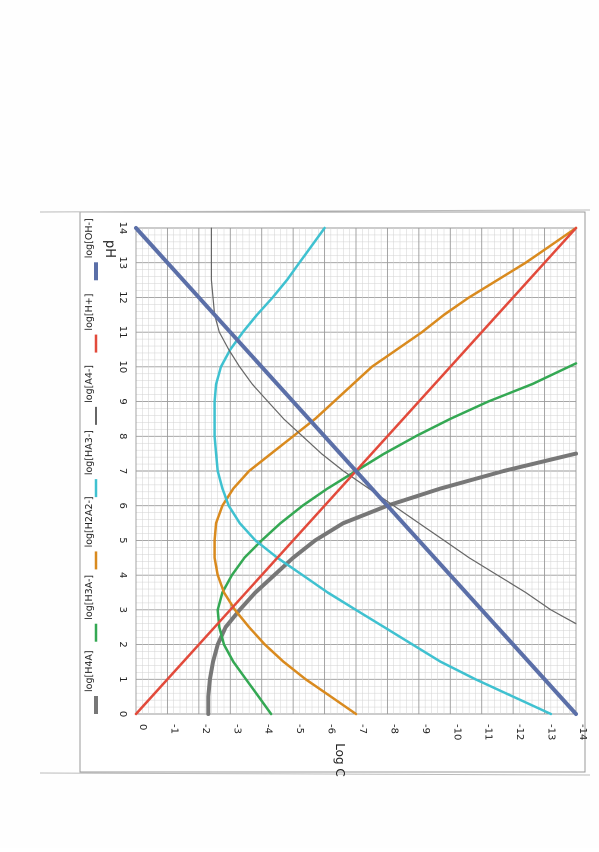  Describe the element at coordinates (173, 729) in the screenshot. I see `logc-tick-label: -1` at that location.